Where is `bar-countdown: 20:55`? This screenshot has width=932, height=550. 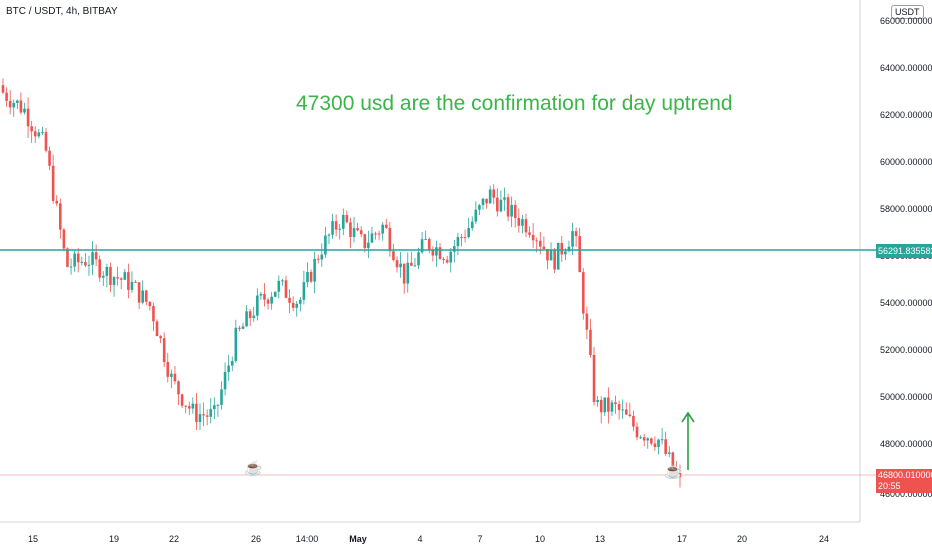
bar-countdown: 20:55 is located at coordinates (889, 486).